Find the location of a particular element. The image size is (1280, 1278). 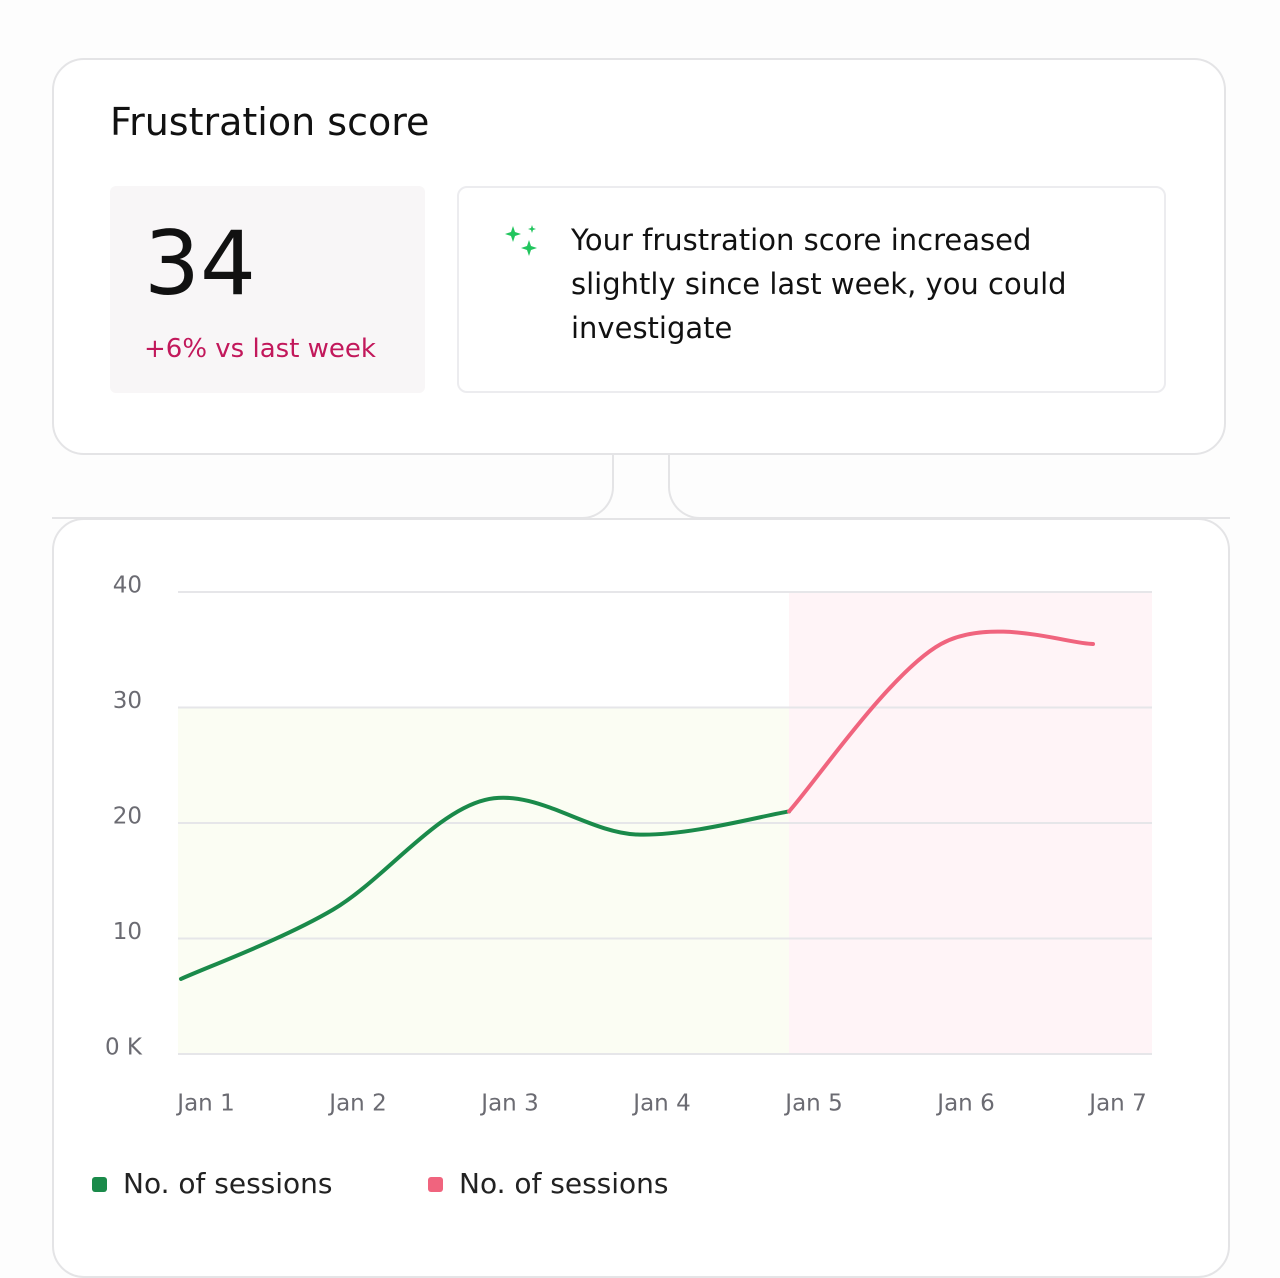

score: 34 is located at coordinates (200, 263).